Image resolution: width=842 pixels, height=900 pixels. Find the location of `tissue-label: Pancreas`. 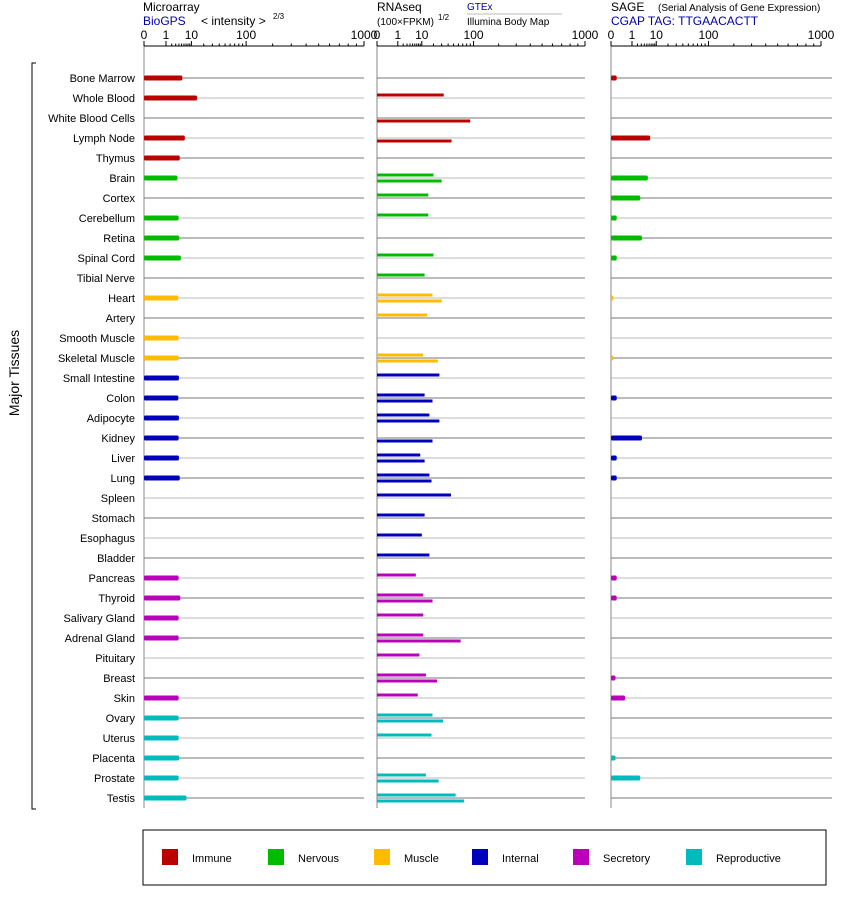

tissue-label: Pancreas is located at coordinates (112, 579).